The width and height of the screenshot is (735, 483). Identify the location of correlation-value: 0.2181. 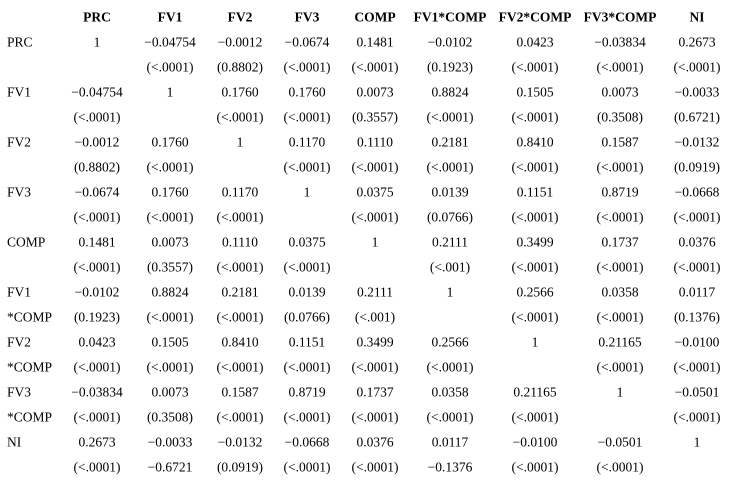
(240, 292).